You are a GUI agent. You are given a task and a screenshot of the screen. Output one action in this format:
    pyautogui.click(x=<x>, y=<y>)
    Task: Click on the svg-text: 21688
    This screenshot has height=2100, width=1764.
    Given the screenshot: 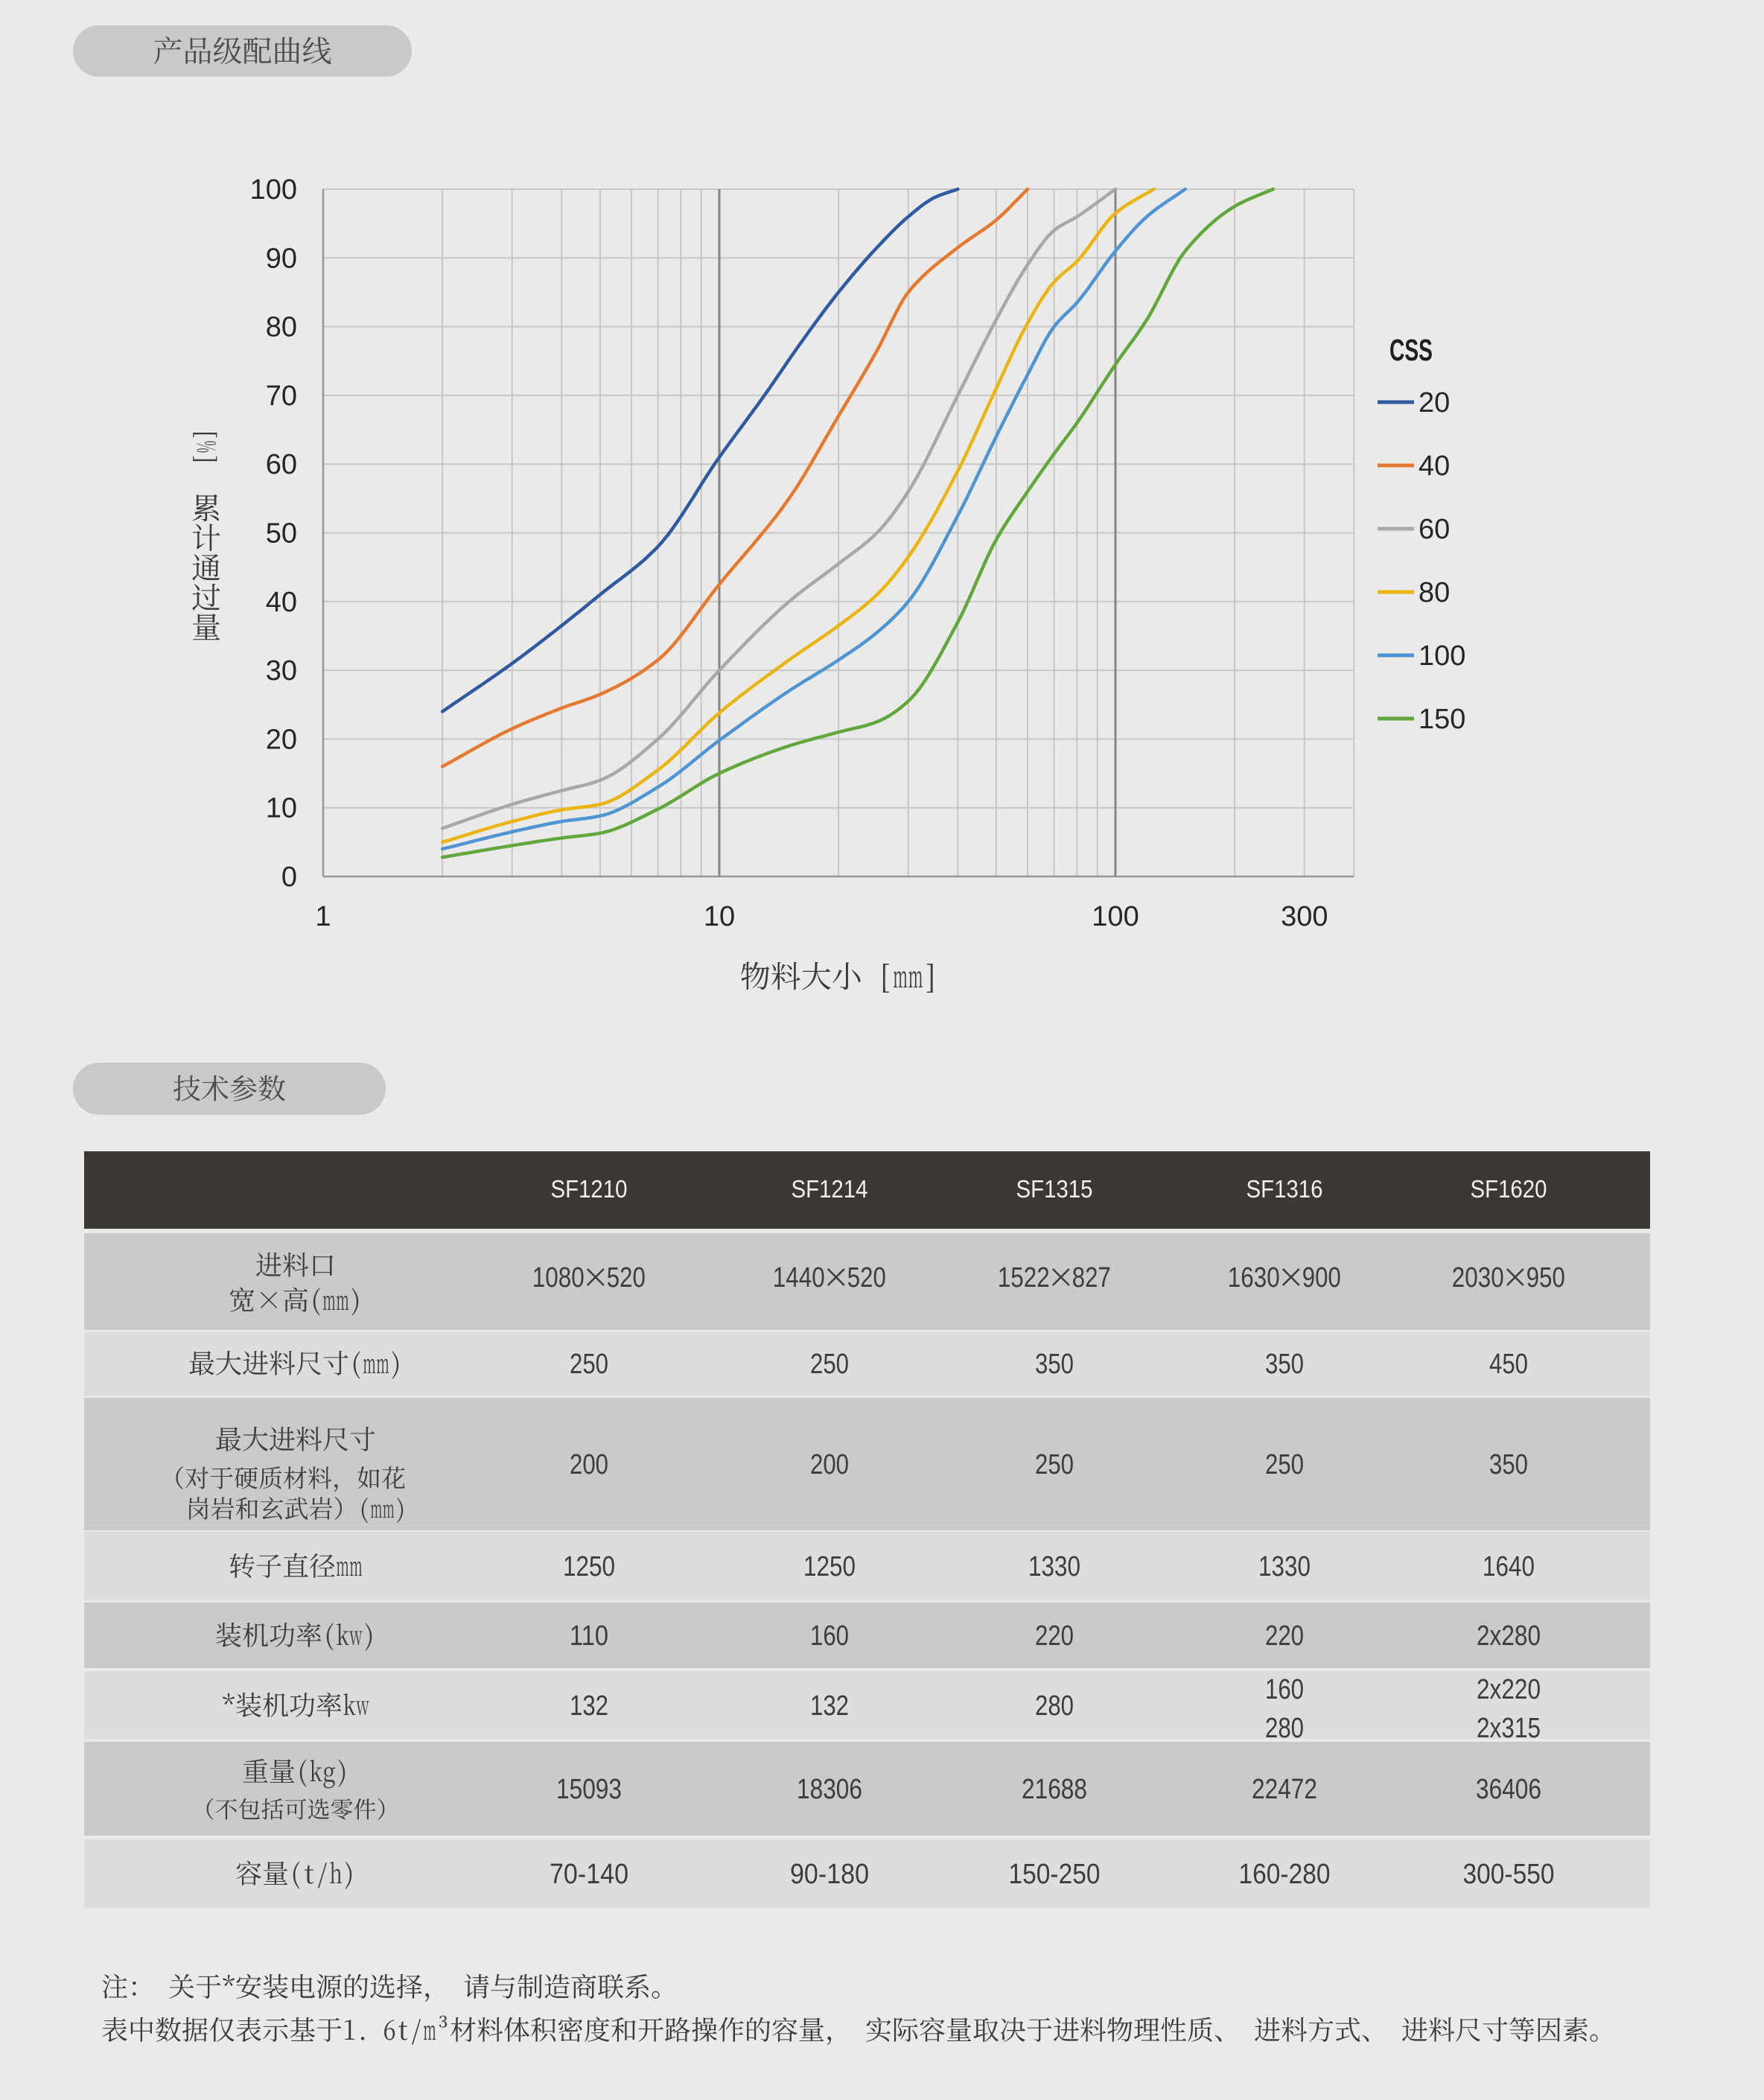 What is the action you would take?
    pyautogui.click(x=1054, y=1789)
    